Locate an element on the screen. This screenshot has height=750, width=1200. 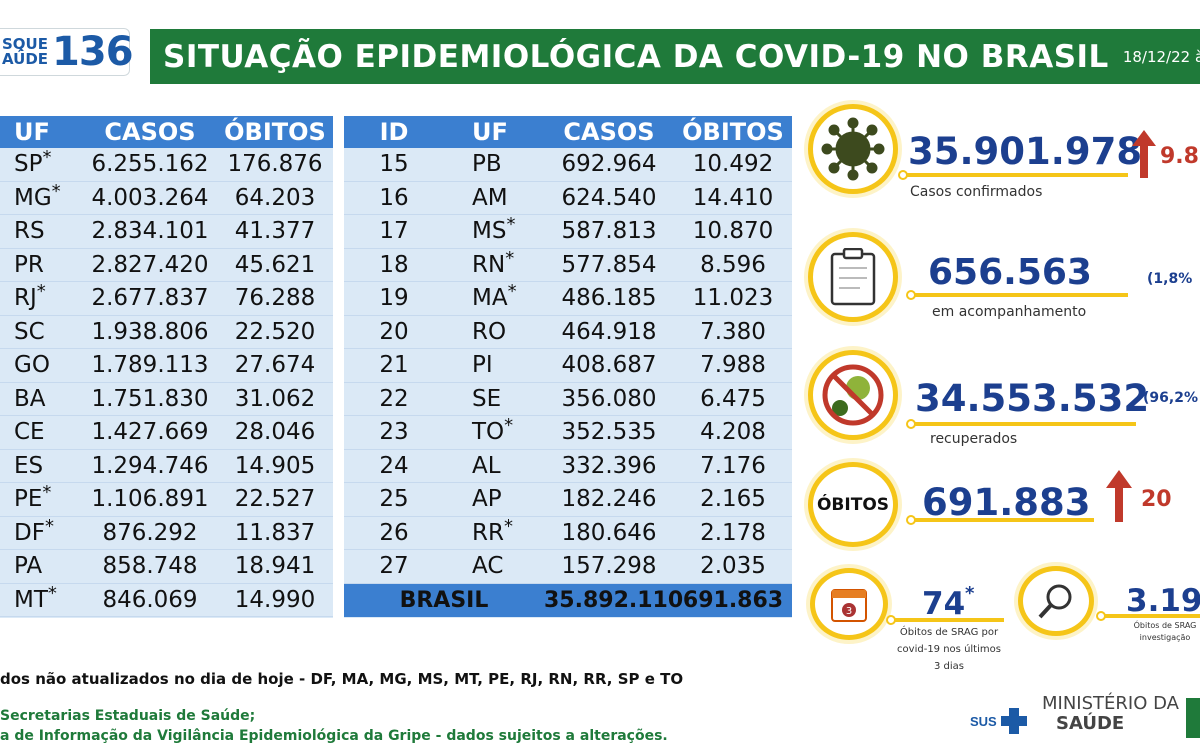
cell-uf: AM is located at coordinates (494, 198).